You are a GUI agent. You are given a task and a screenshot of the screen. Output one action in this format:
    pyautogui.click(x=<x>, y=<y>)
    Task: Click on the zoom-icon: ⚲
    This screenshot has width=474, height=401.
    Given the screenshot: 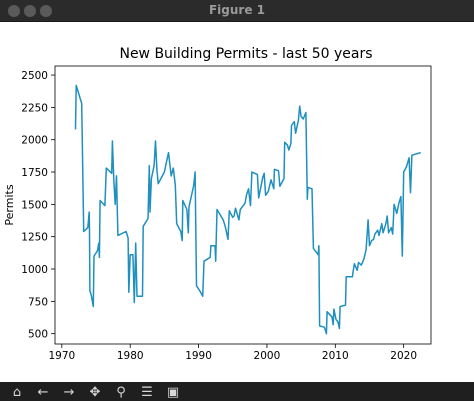 What is the action you would take?
    pyautogui.click(x=121, y=392)
    